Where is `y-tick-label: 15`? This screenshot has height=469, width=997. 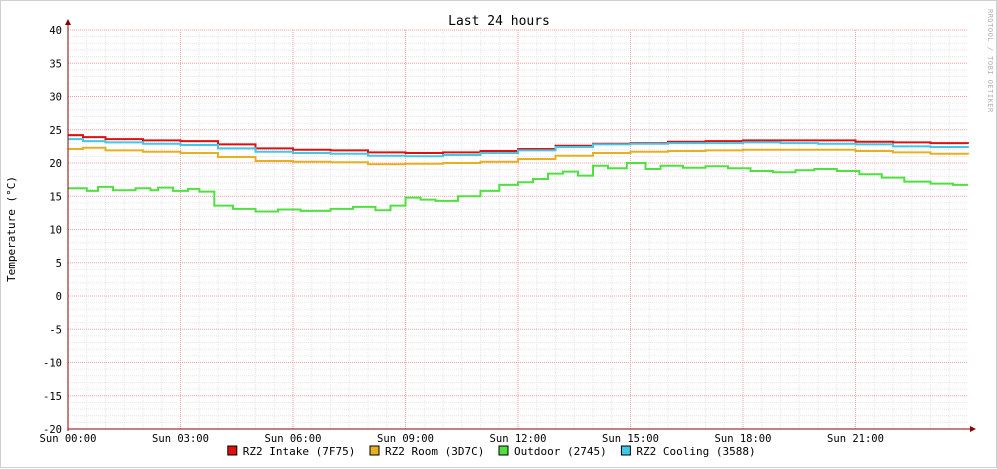
y-tick-label: 15 is located at coordinates (55, 197).